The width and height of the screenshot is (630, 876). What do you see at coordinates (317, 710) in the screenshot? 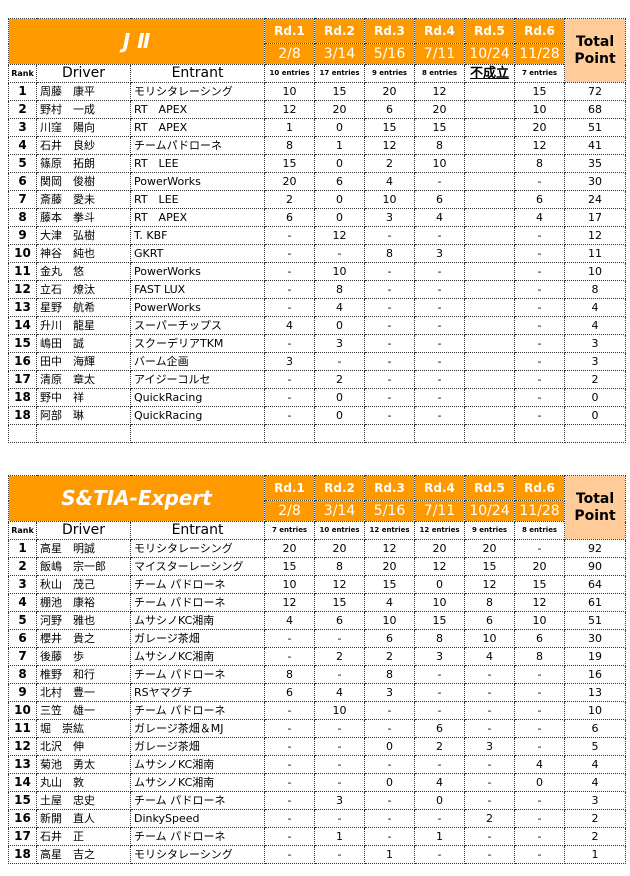
I see `table-row: 10 三笠 雄一 チーム パドローネ -10- - - -10` at bounding box center [317, 710].